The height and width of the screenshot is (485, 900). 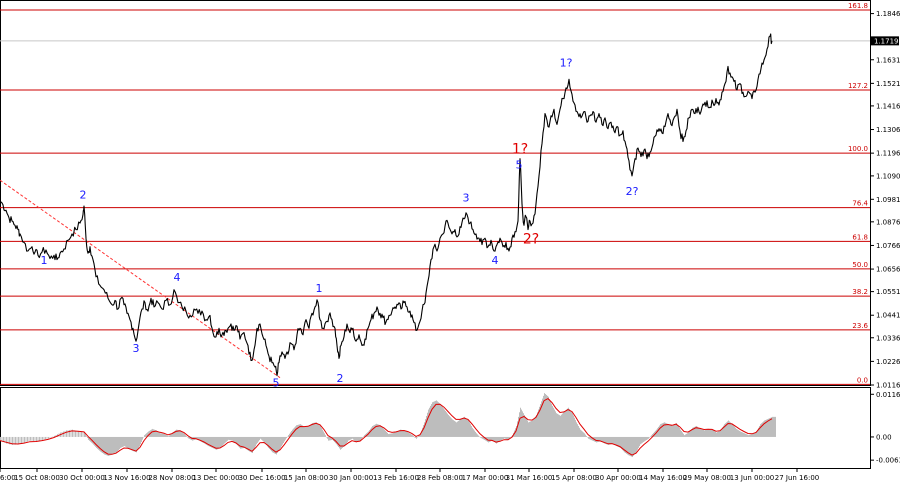 What do you see at coordinates (618, 478) in the screenshot?
I see `time-tick-label: 30 Apr 00:00` at bounding box center [618, 478].